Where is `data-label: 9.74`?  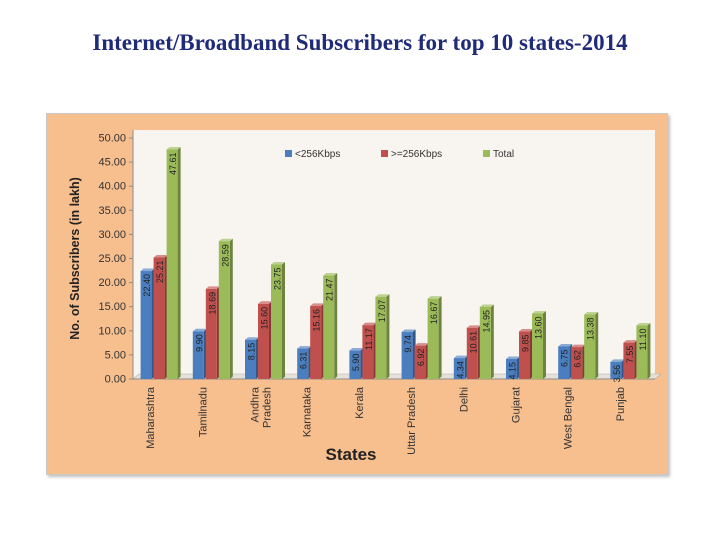 data-label: 9.74 is located at coordinates (408, 344).